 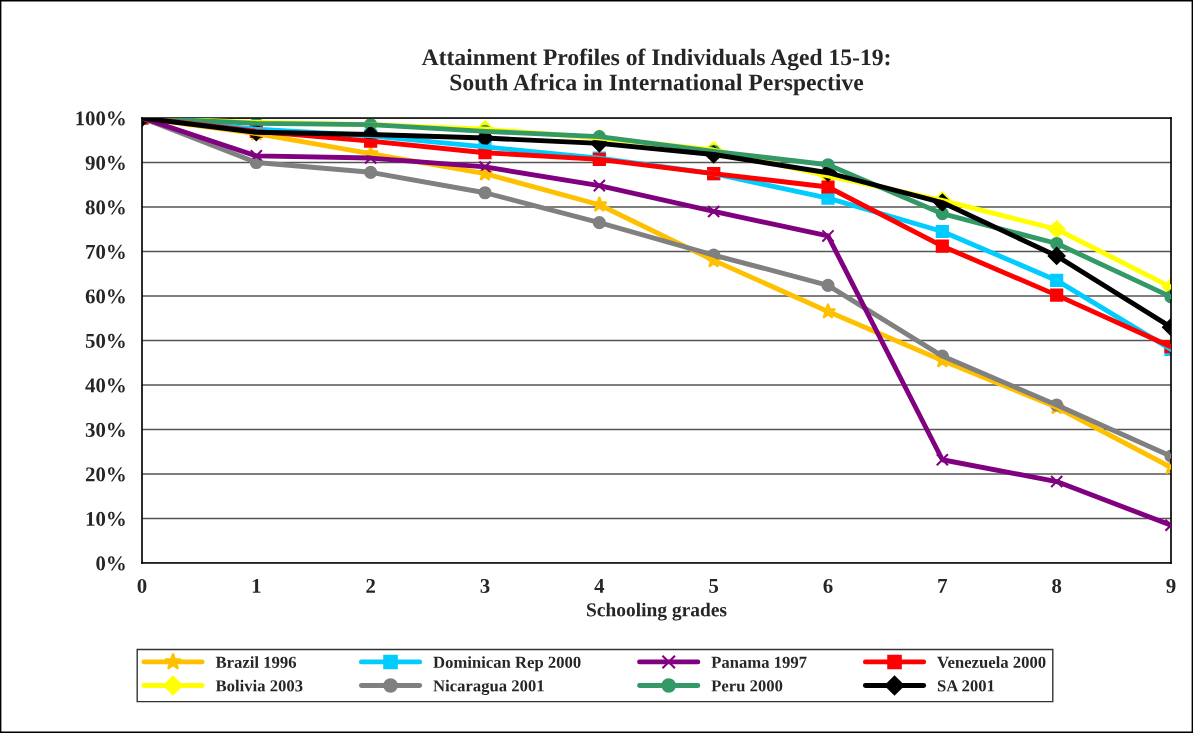 What do you see at coordinates (105, 162) in the screenshot?
I see `y-tick-label: 90%` at bounding box center [105, 162].